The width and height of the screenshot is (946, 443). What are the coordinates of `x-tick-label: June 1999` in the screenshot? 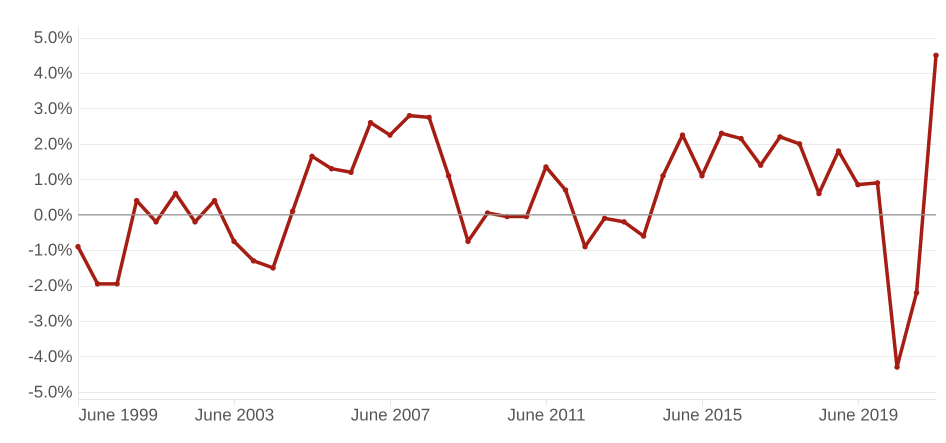 It's located at (118, 415).